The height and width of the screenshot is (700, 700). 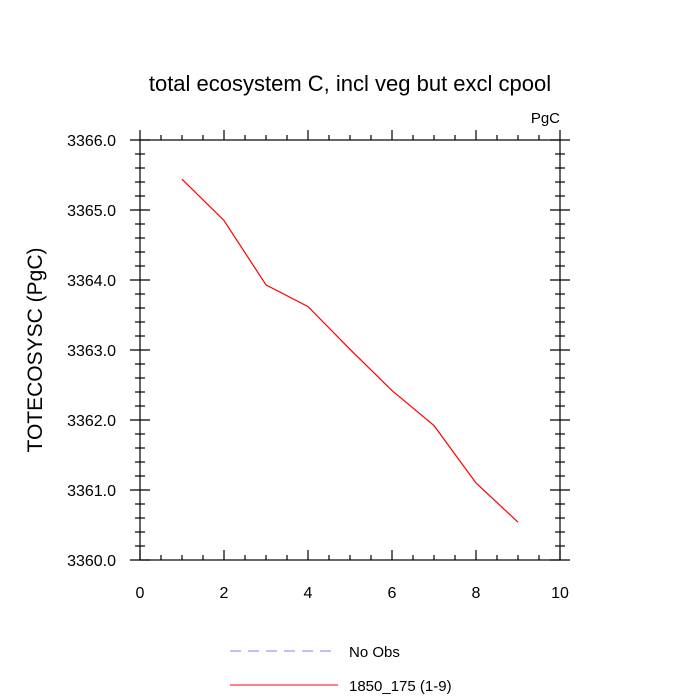 I want to click on legend-label: No Obs, so click(x=374, y=652).